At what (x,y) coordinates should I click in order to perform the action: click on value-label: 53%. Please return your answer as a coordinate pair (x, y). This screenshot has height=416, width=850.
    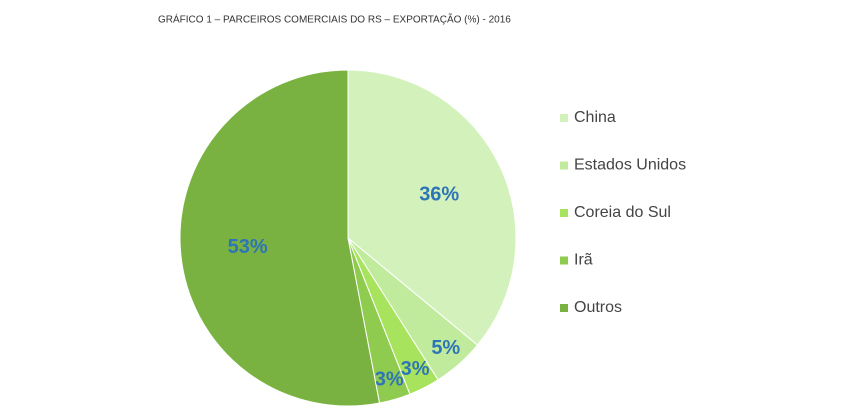
    Looking at the image, I should click on (248, 247).